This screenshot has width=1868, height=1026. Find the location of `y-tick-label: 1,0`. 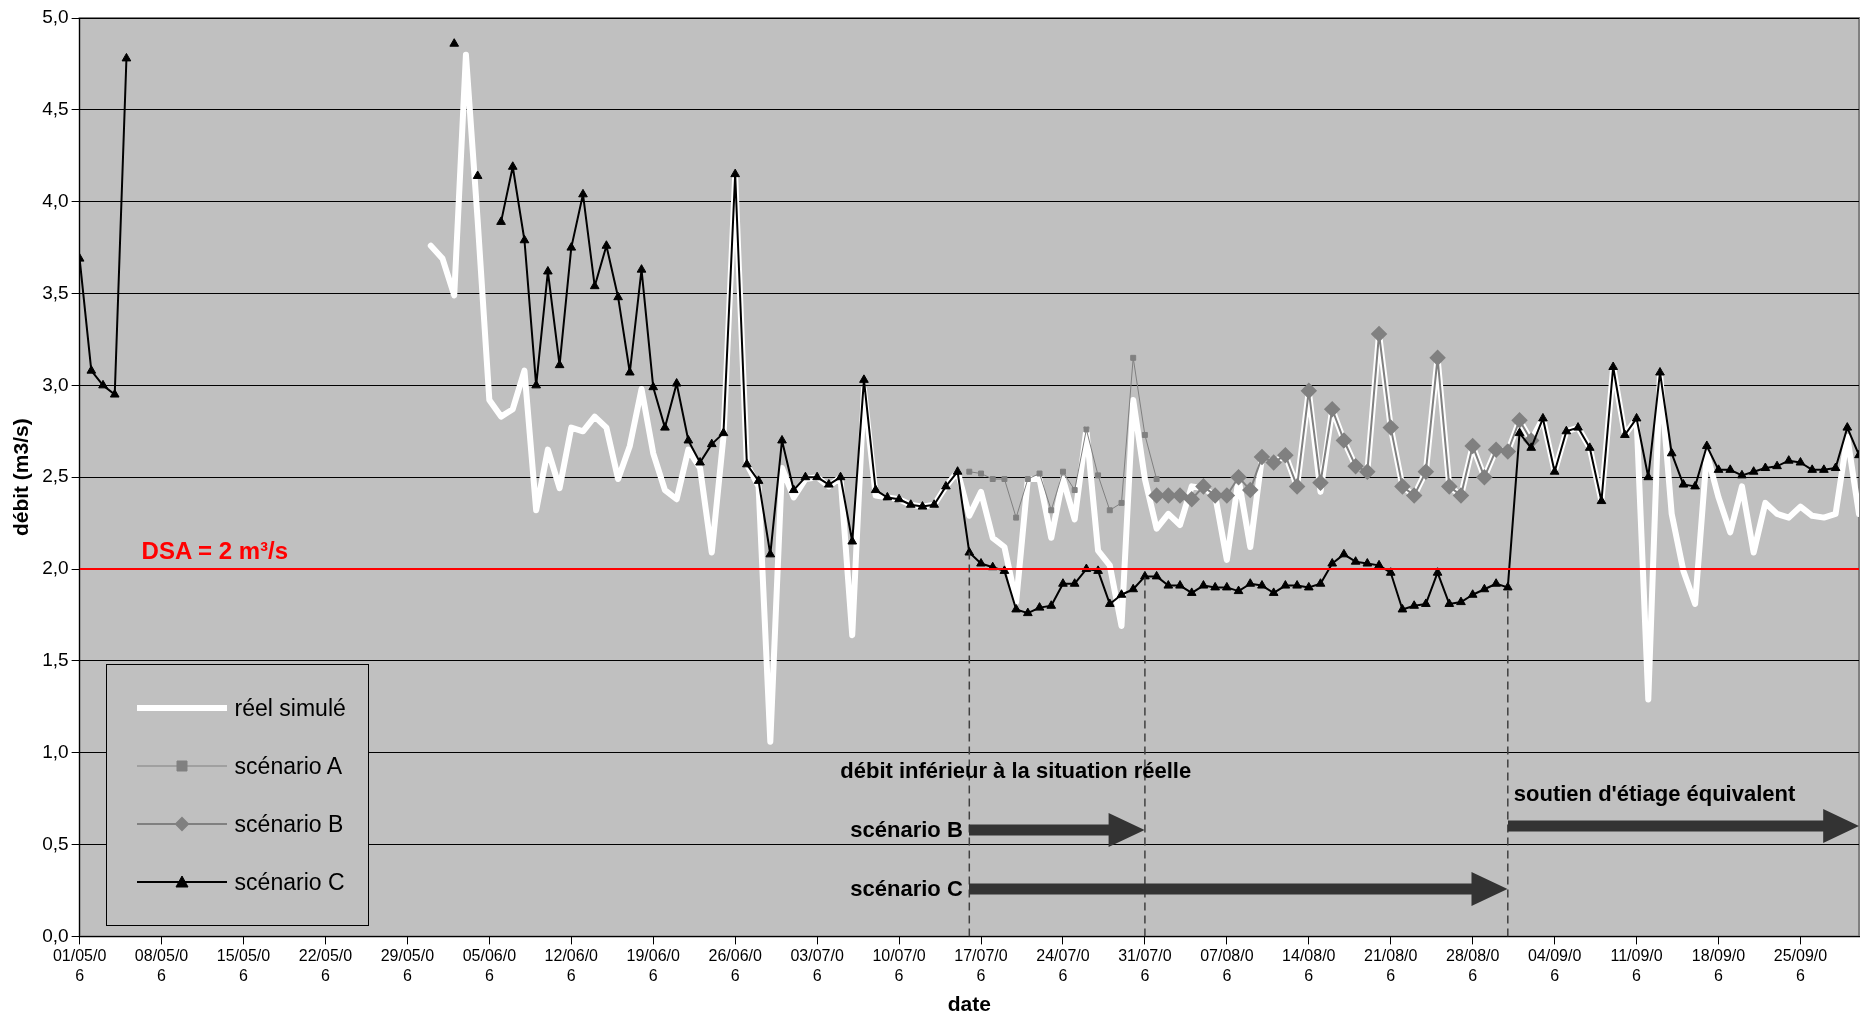

y-tick-label: 1,0 is located at coordinates (55, 751).